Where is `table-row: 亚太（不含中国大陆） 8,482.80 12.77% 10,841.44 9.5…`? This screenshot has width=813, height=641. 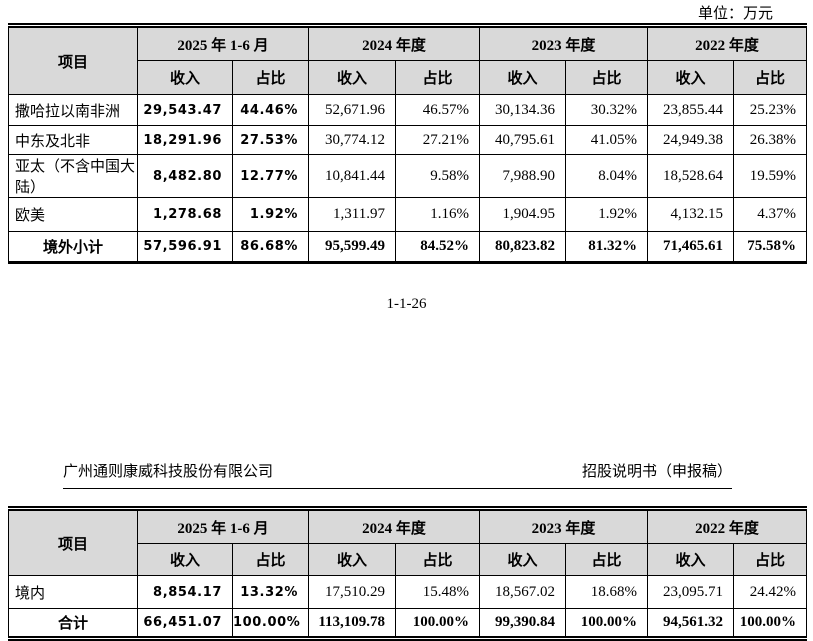 table-row: 亚太（不含中国大陆） 8,482.80 12.77% 10,841.44 9.5… is located at coordinates (408, 176).